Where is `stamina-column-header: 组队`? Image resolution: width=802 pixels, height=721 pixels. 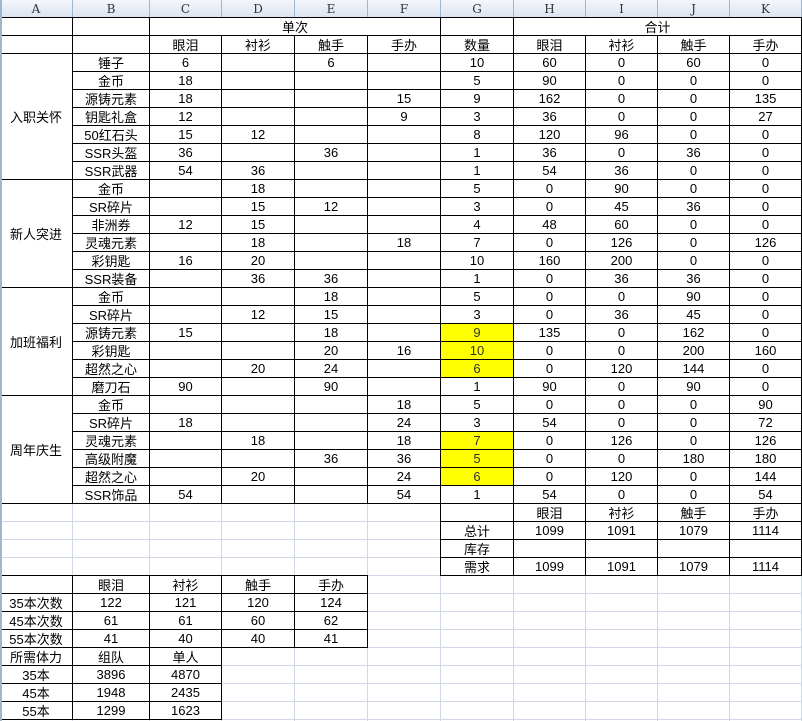
stamina-column-header: 组队 is located at coordinates (111, 656).